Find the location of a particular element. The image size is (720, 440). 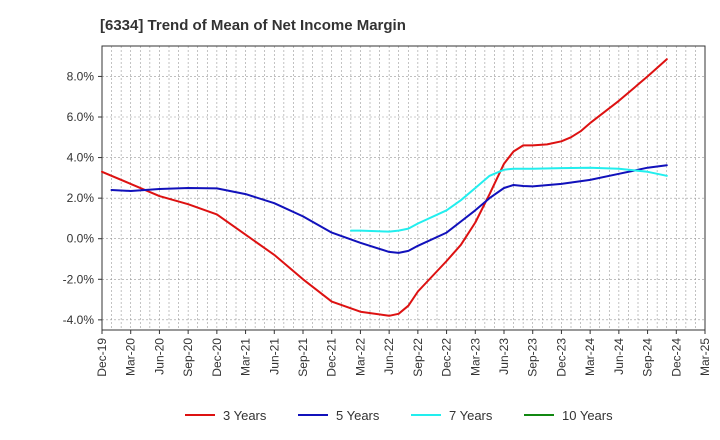

legend-item: 5 Years is located at coordinates (339, 415).